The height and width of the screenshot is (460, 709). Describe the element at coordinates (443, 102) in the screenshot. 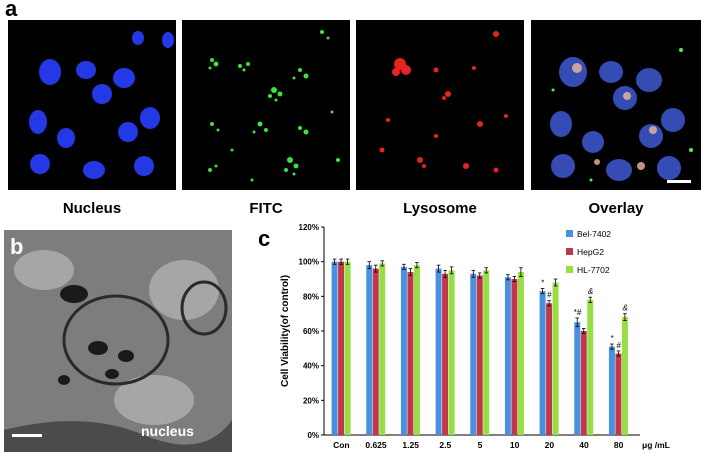

I see `lysosome-stain-image` at that location.